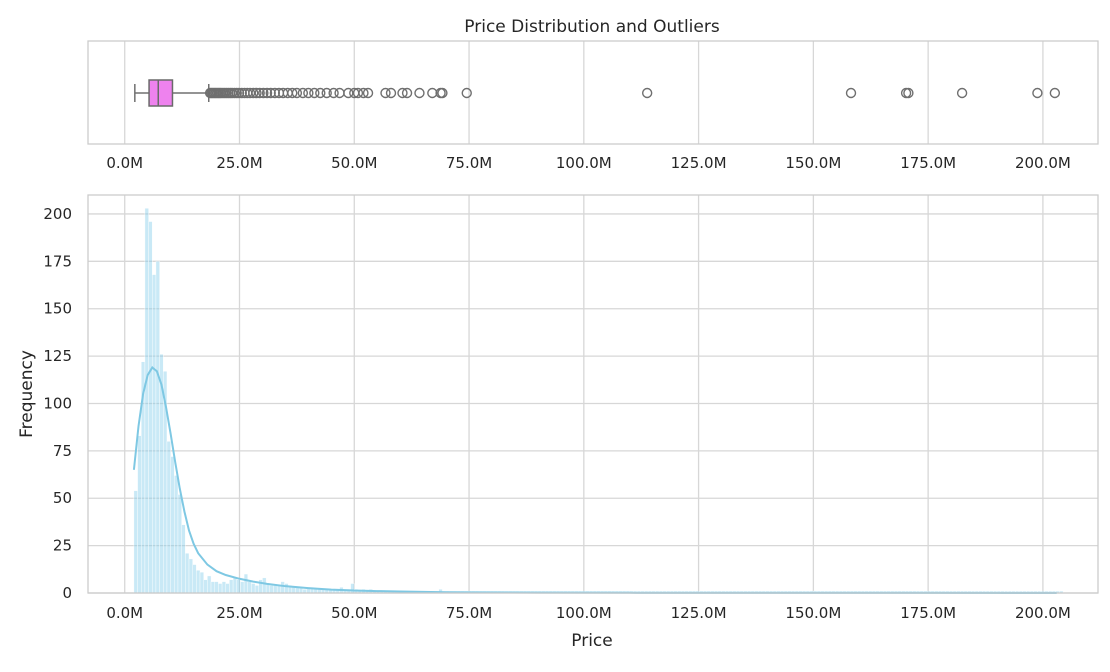  I want to click on x-axis-label: Price, so click(591, 641).